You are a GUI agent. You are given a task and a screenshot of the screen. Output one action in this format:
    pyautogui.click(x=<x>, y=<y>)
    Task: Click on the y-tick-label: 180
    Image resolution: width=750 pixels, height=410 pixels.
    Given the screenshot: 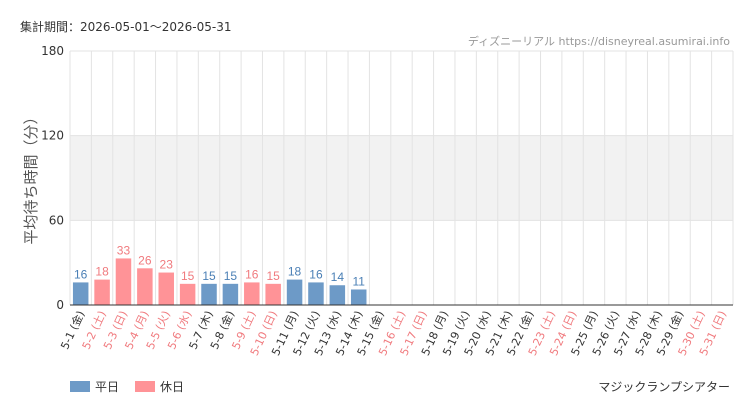 What is the action you would take?
    pyautogui.click(x=52, y=51)
    